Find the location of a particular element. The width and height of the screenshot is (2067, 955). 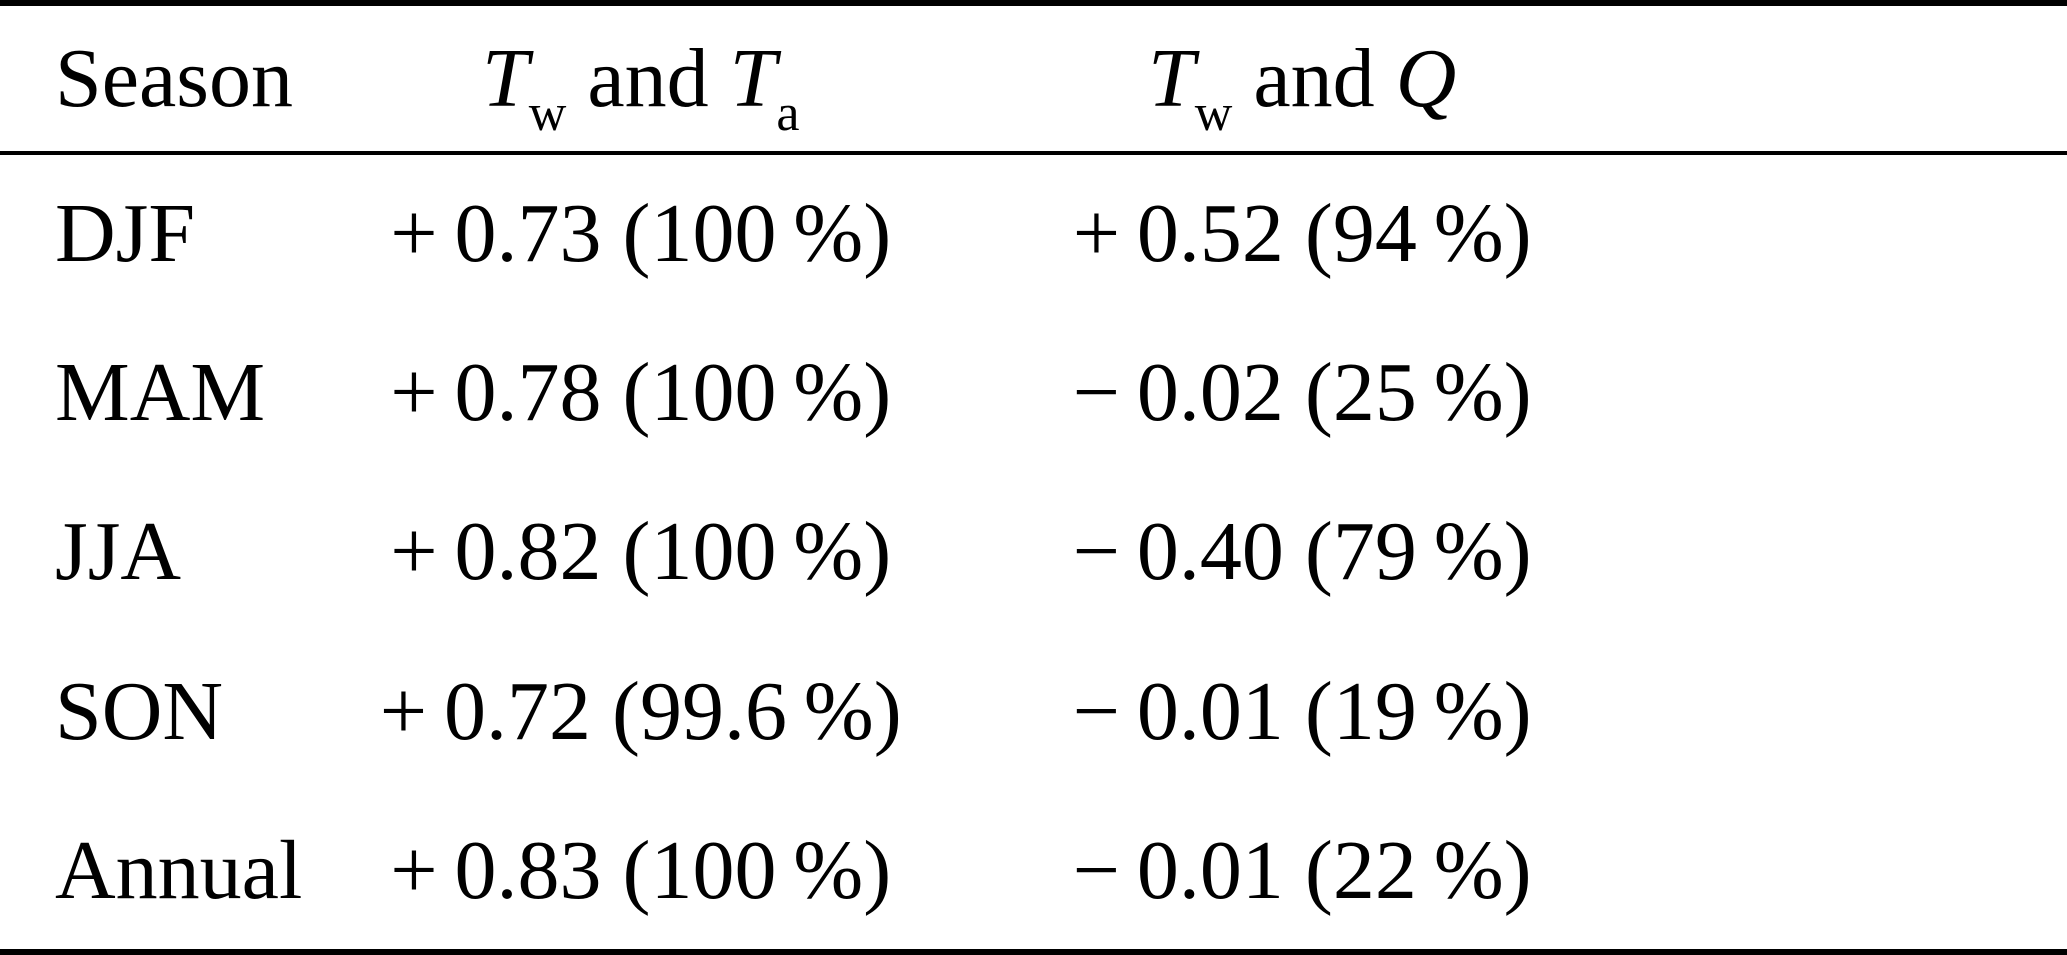

header-season-label: Season is located at coordinates (174, 78).